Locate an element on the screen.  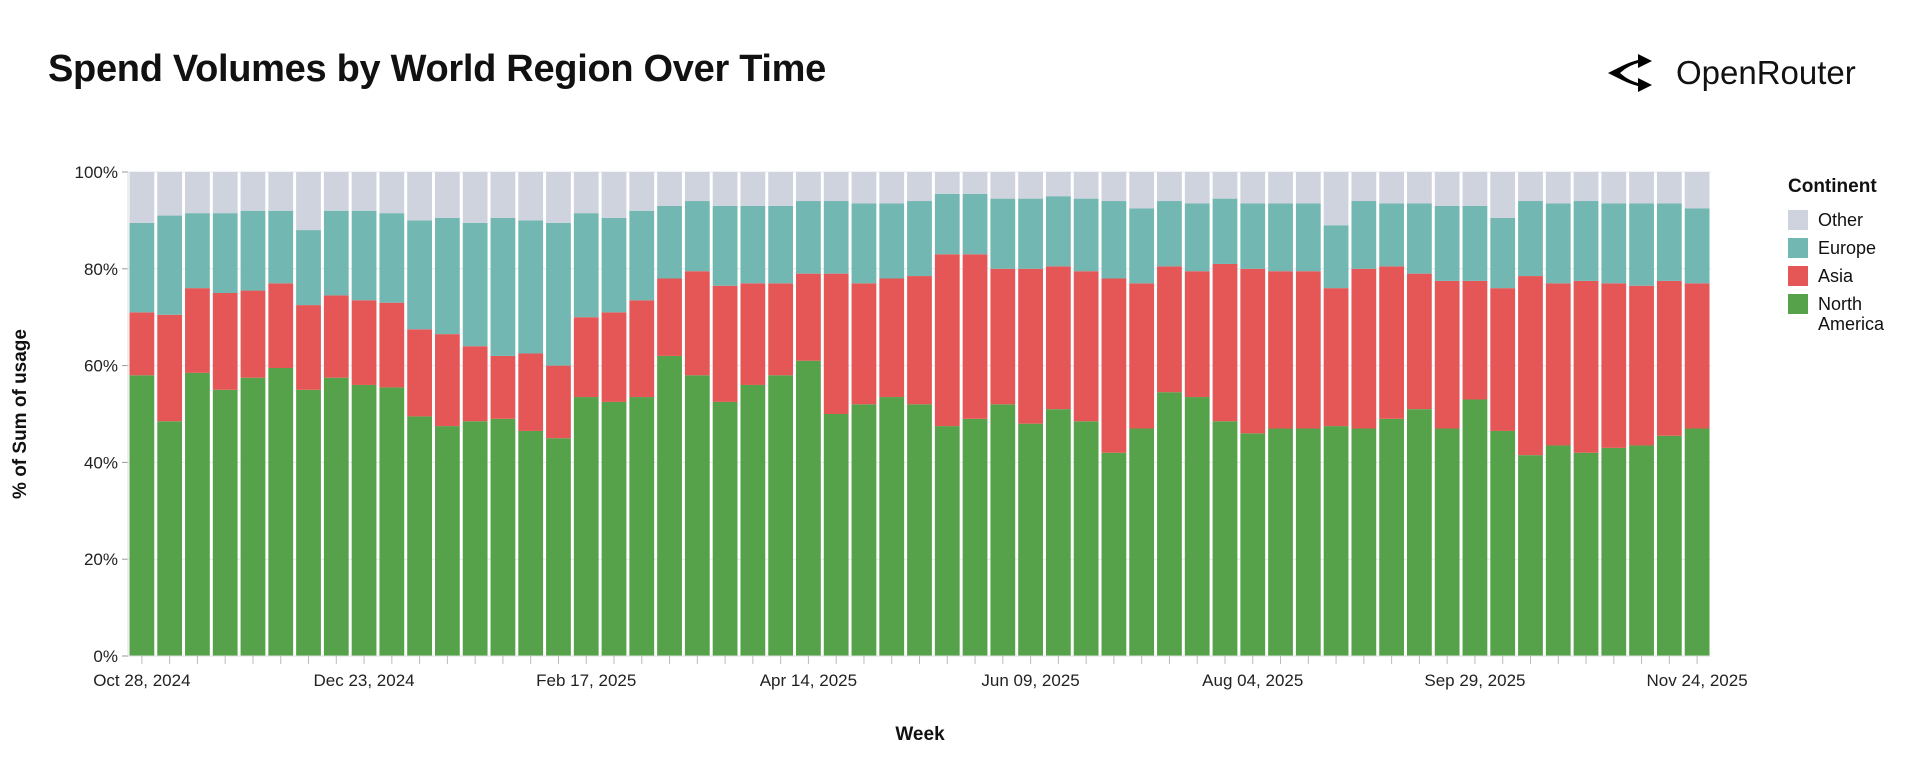
legend-item: Asia is located at coordinates (1852, 280).